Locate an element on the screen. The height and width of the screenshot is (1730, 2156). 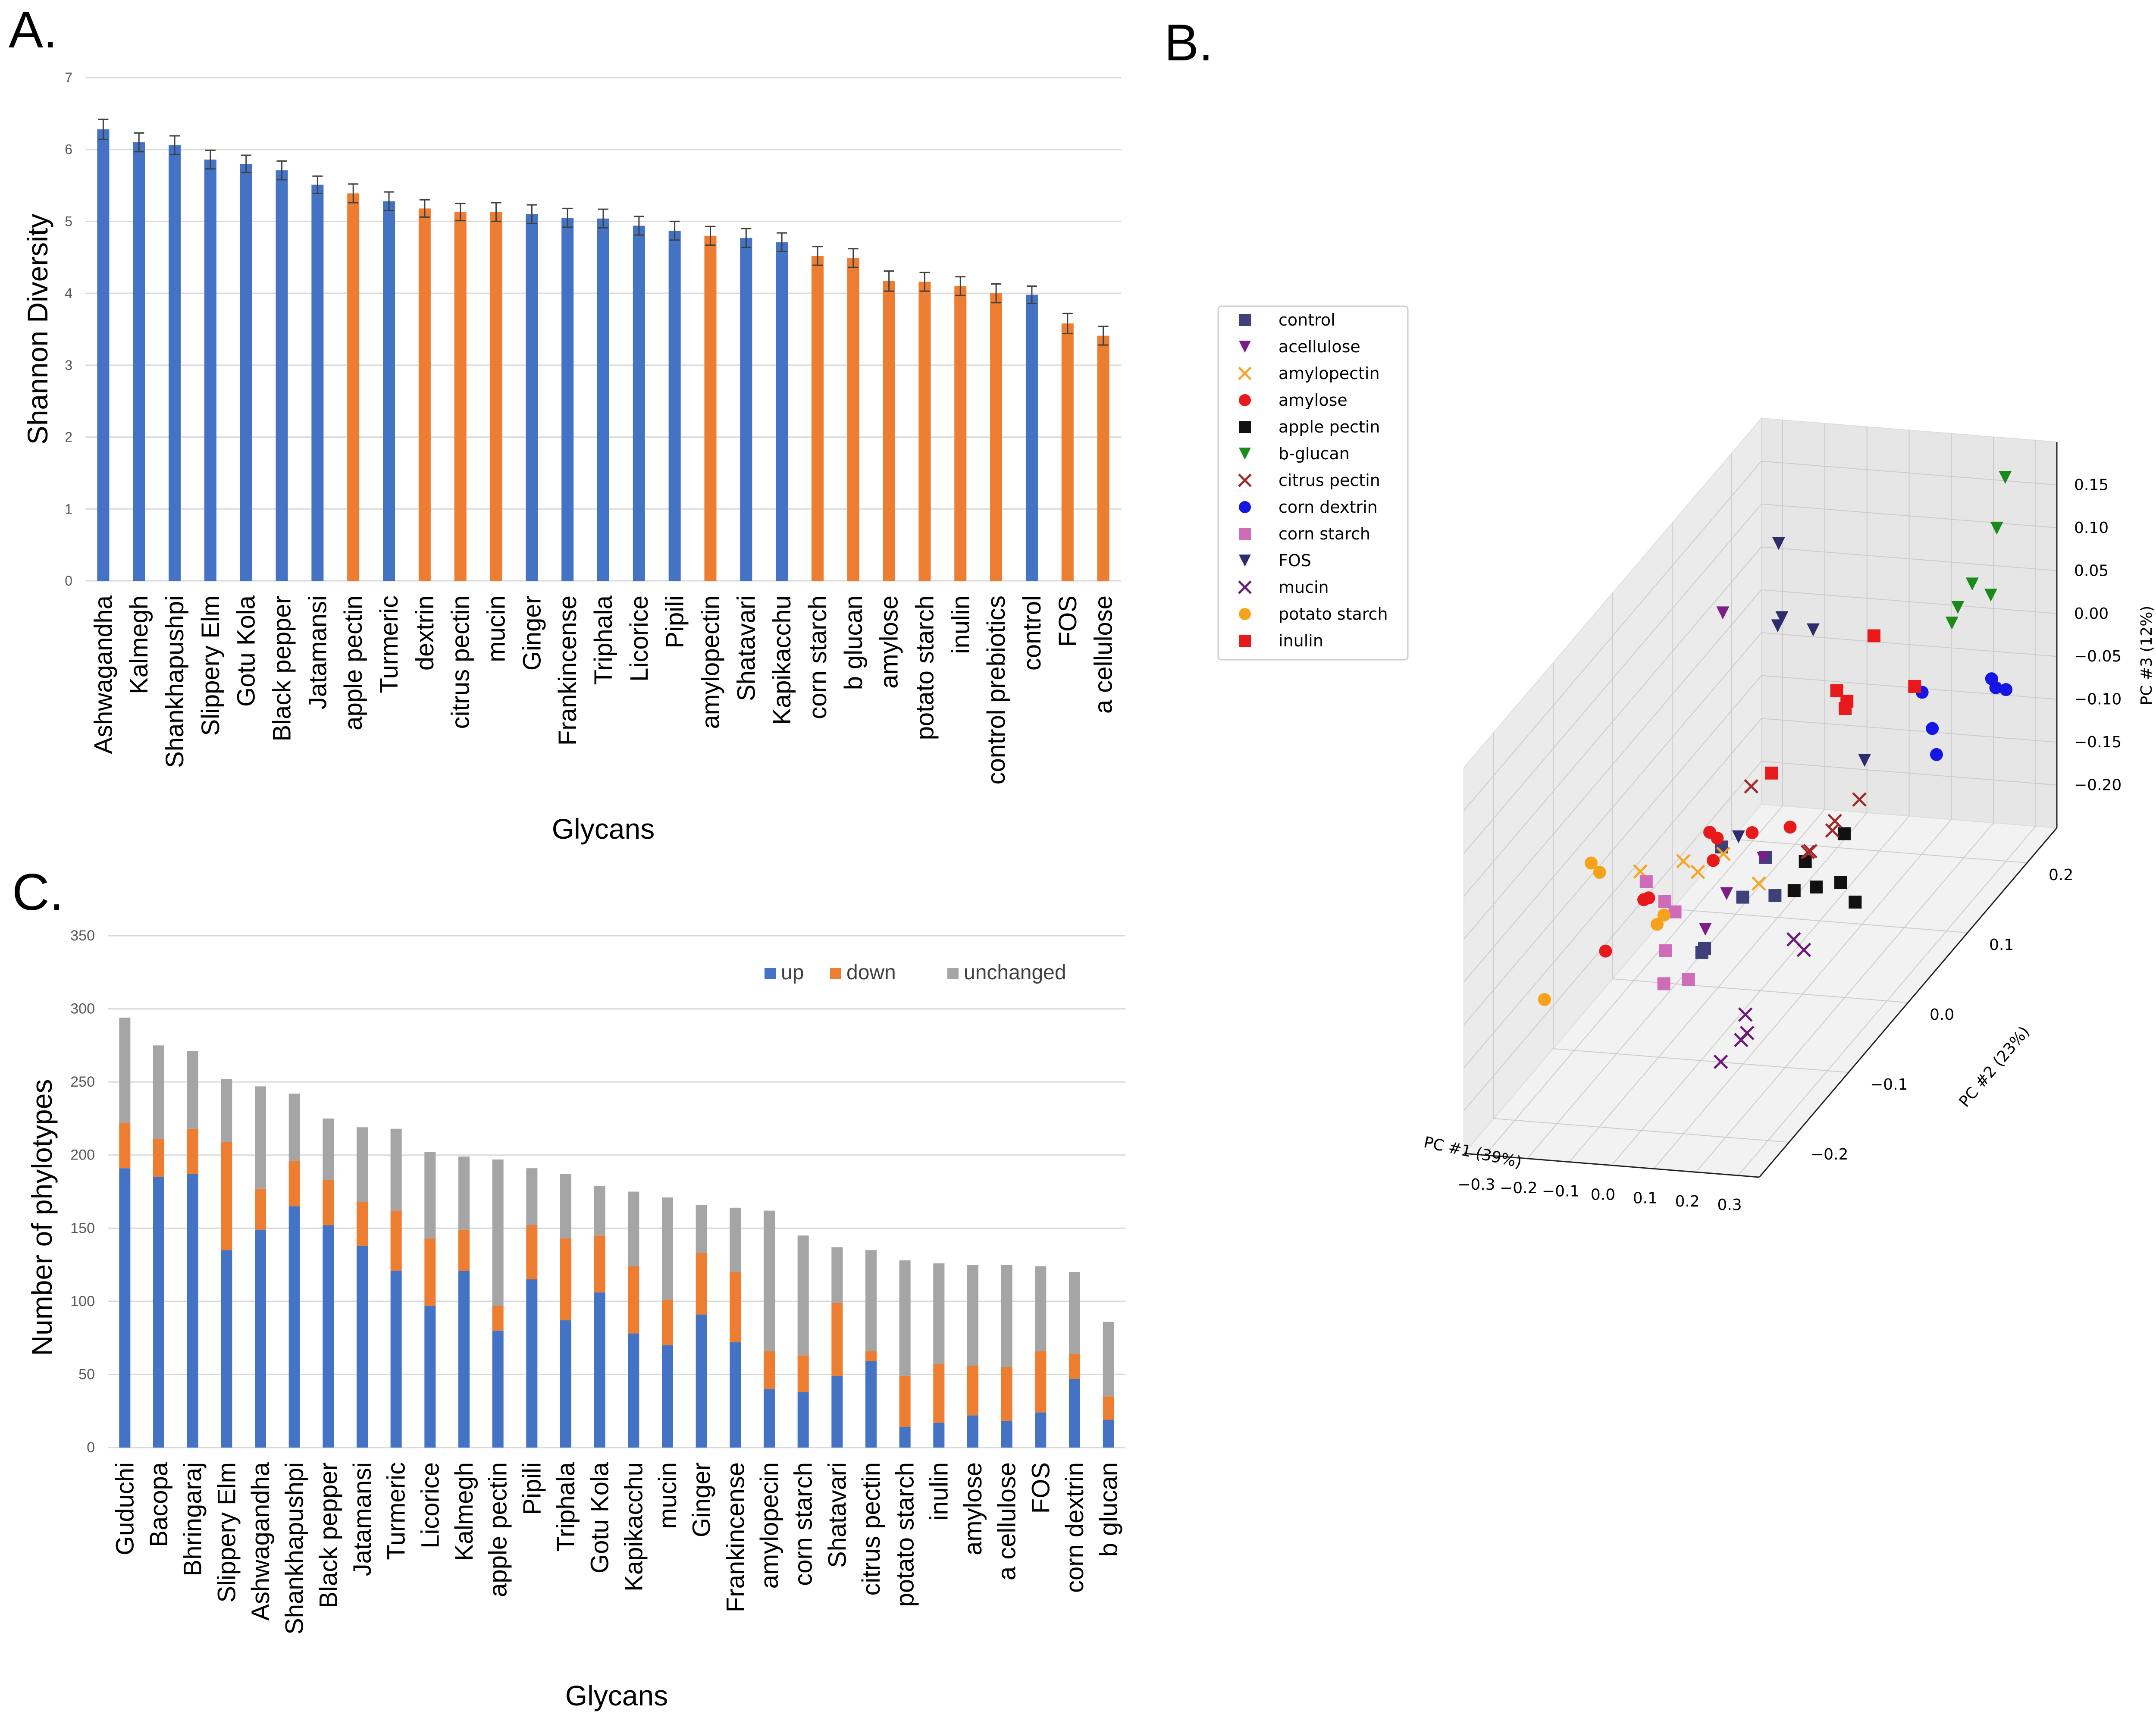
z-axis-title: PC #3 (12%) is located at coordinates (2147, 655).